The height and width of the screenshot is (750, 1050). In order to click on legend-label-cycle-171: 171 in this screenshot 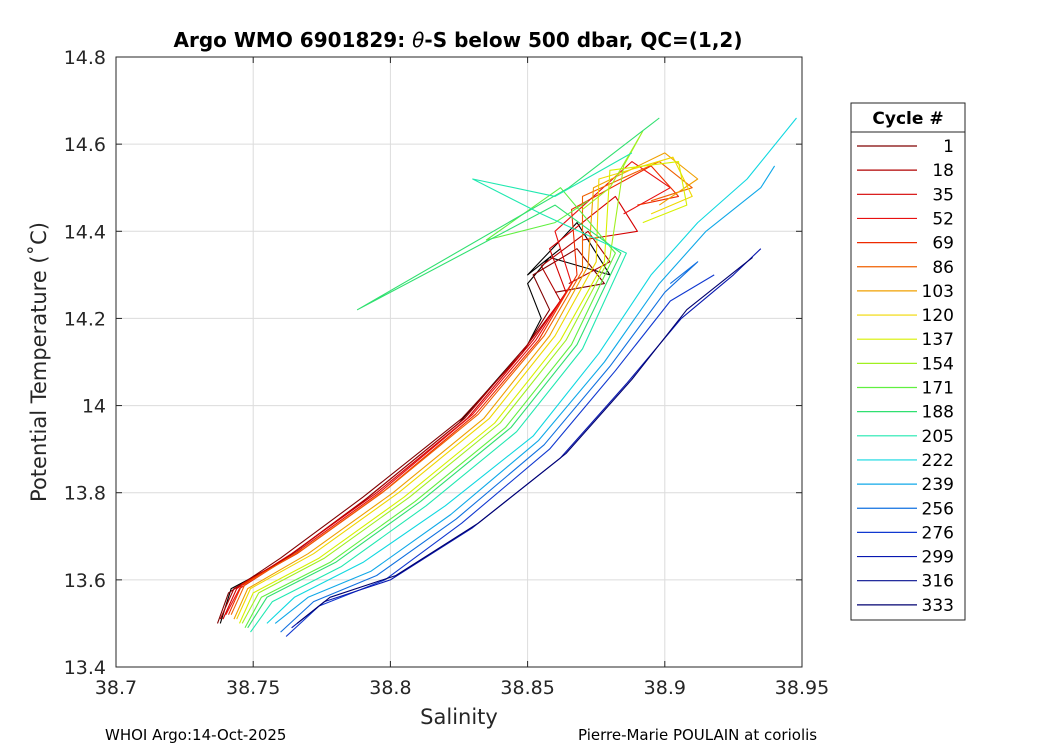, I will do `click(938, 389)`.